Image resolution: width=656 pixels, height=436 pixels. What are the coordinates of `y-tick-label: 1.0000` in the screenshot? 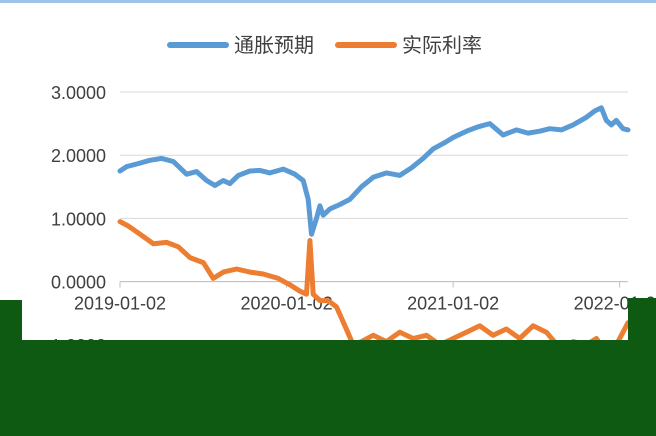 It's located at (78, 219).